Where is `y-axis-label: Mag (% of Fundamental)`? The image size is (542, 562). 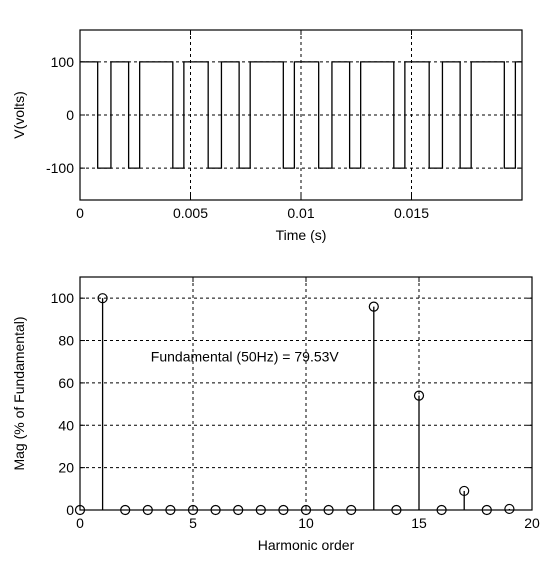 y-axis-label: Mag (% of Fundamental) is located at coordinates (19, 393).